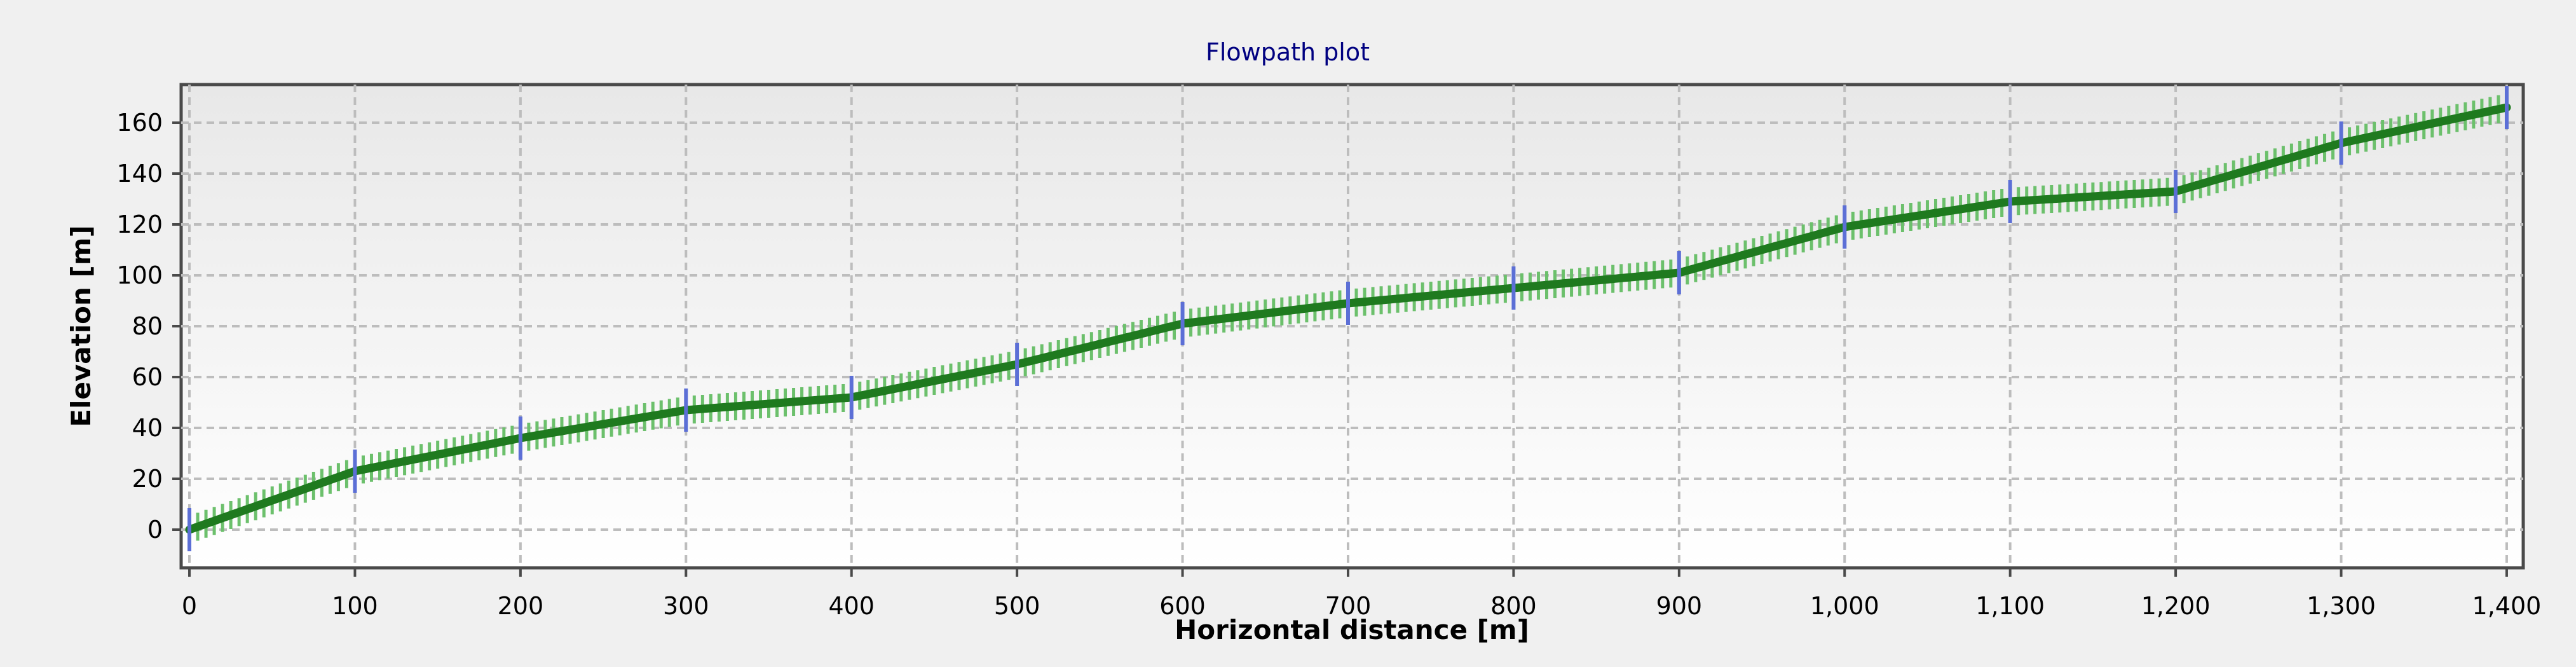 This screenshot has width=2576, height=667. I want to click on y-tick-label: 160, so click(139, 123).